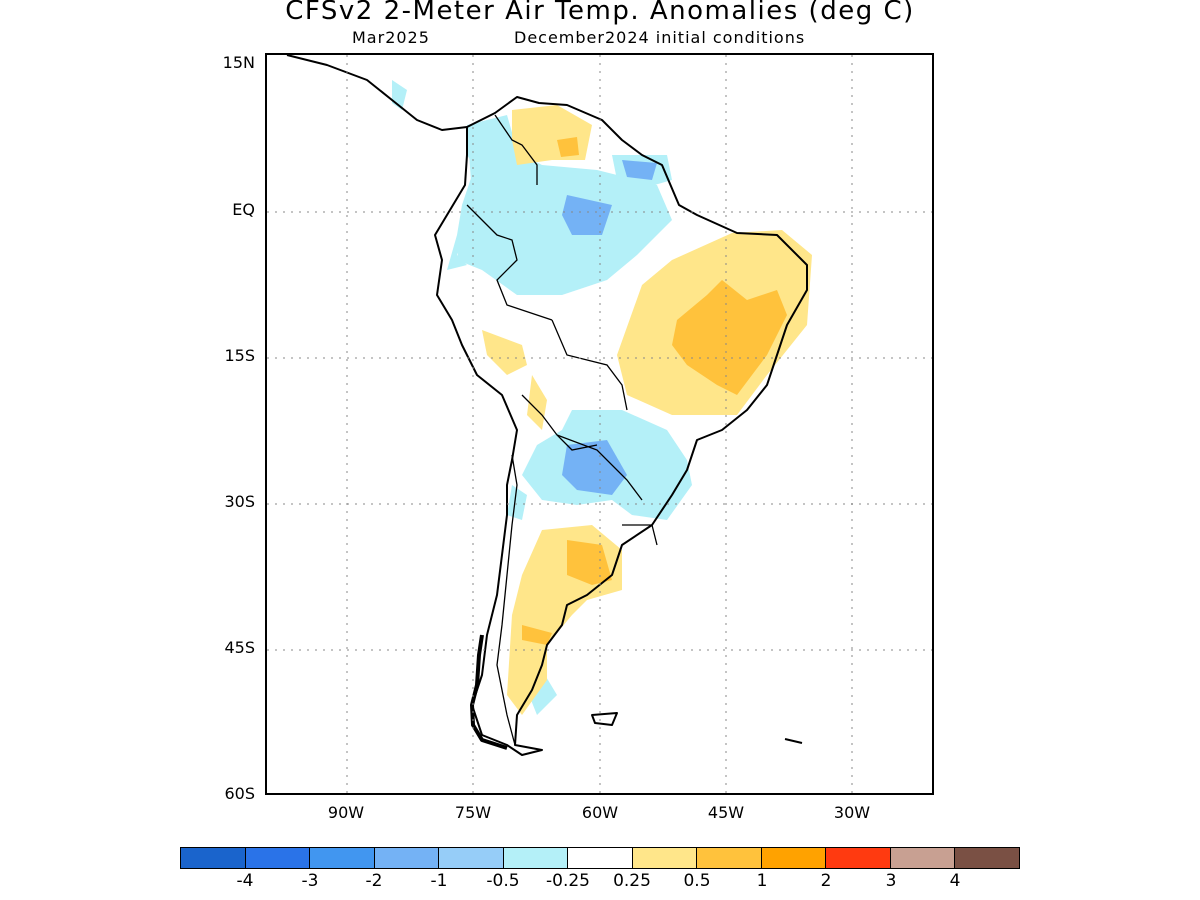  Describe the element at coordinates (239, 647) in the screenshot. I see `lat-tick-45s: 45S` at that location.